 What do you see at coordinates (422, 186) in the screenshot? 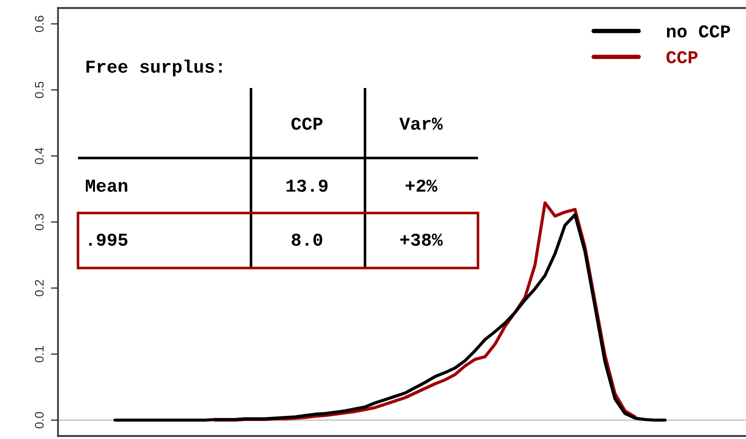
I see `annotation: +2%` at bounding box center [422, 186].